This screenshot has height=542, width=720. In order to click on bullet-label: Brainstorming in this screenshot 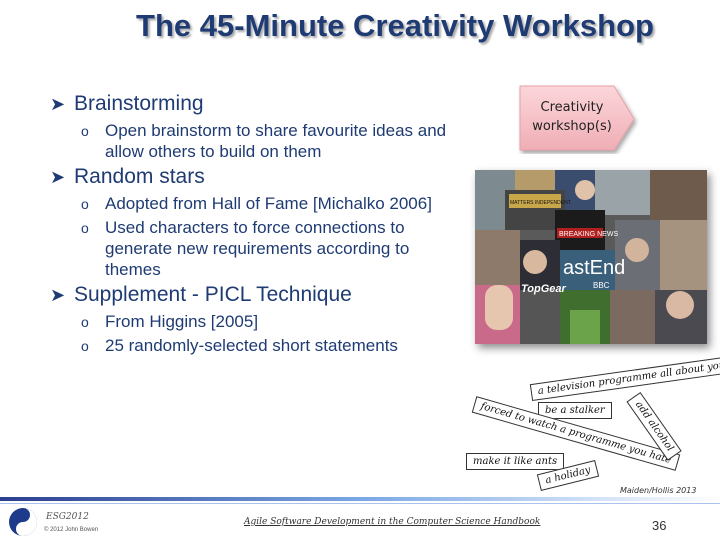, I will do `click(139, 103)`.